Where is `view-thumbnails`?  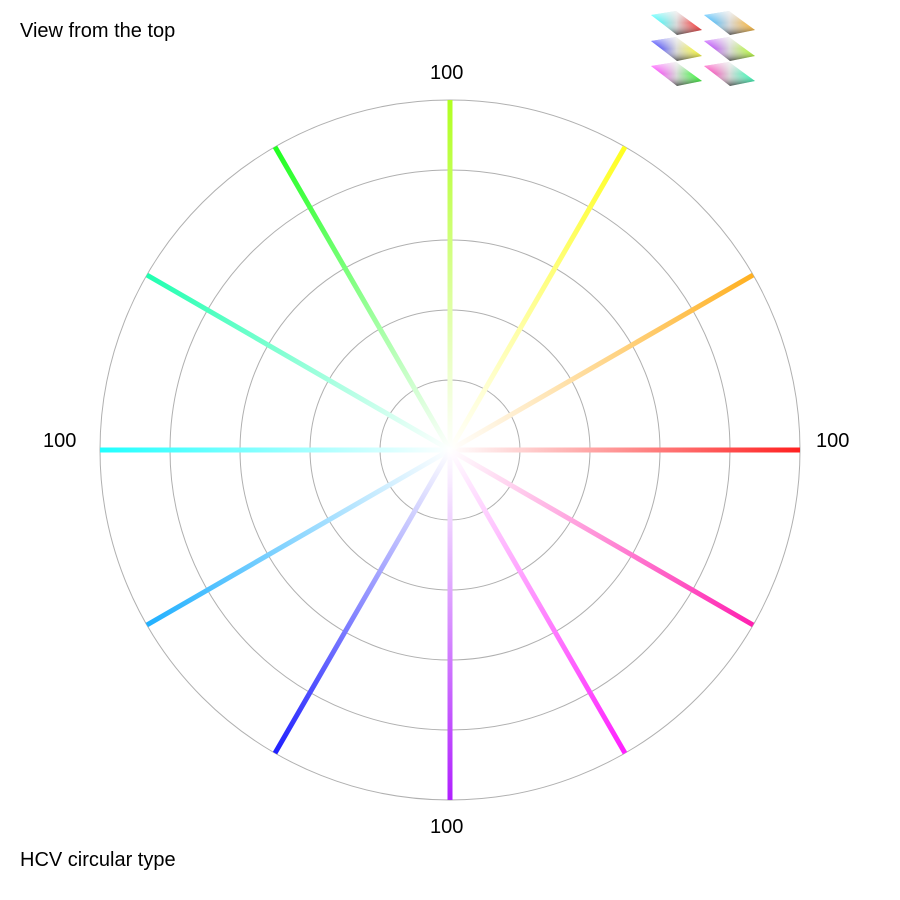
view-thumbnails is located at coordinates (703, 48).